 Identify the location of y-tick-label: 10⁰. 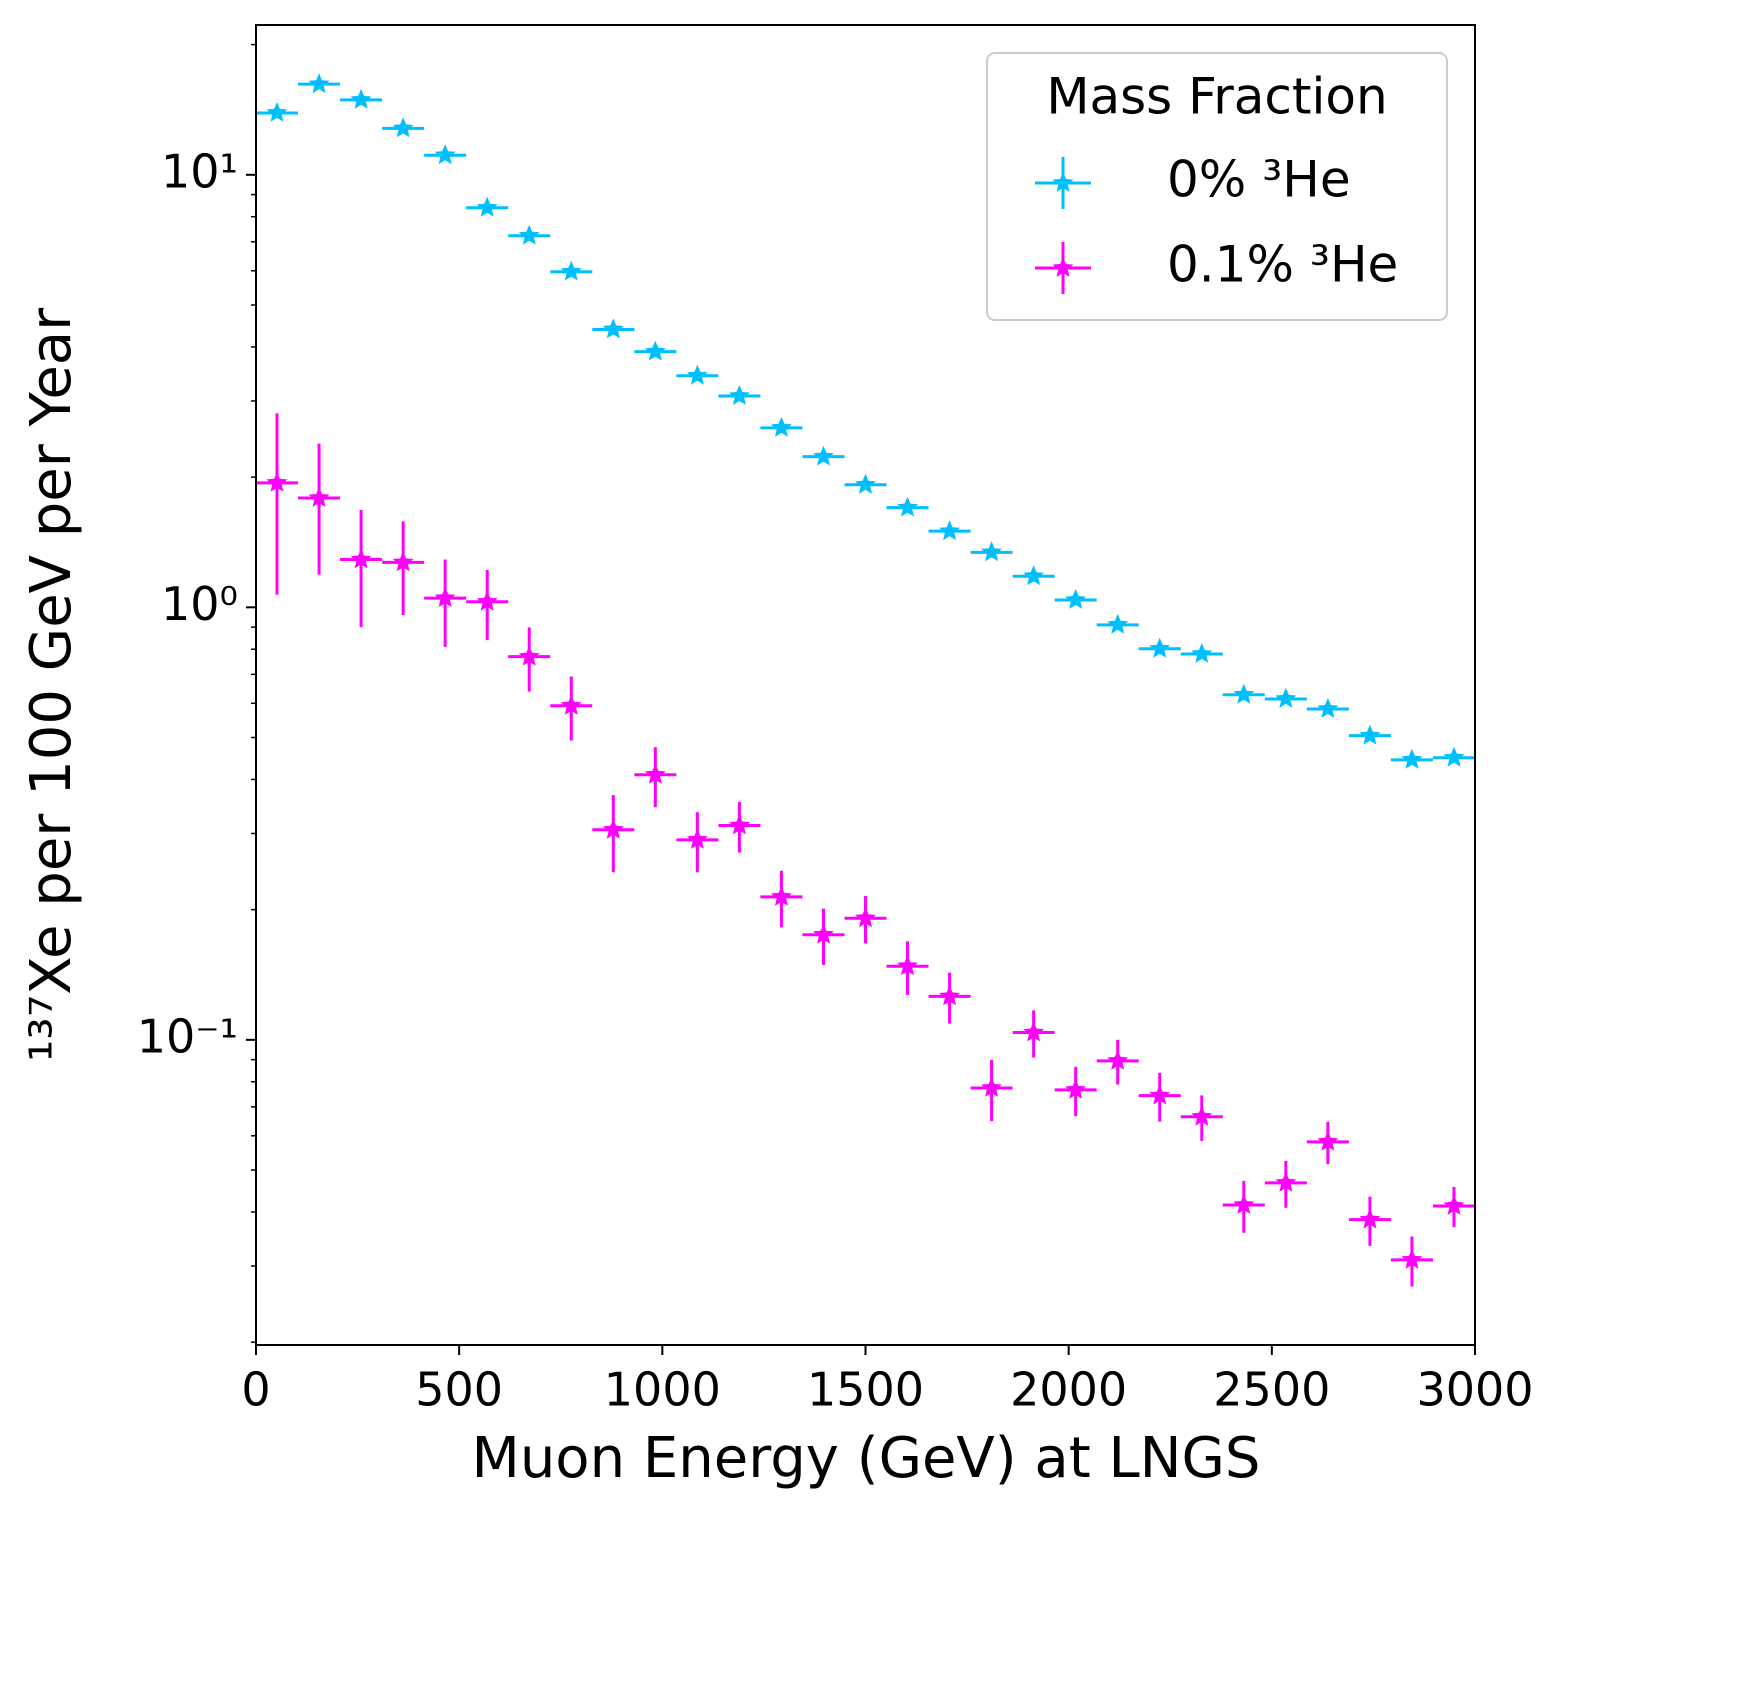
(199, 604).